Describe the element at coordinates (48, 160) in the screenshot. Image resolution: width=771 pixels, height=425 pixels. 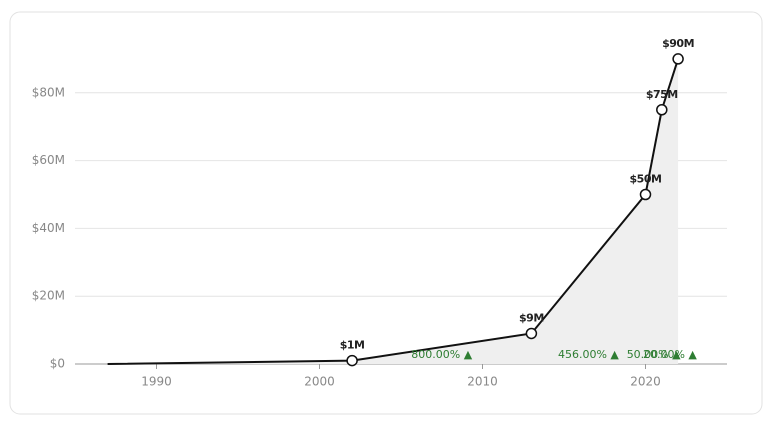
I see `y-tick-label: $60M` at that location.